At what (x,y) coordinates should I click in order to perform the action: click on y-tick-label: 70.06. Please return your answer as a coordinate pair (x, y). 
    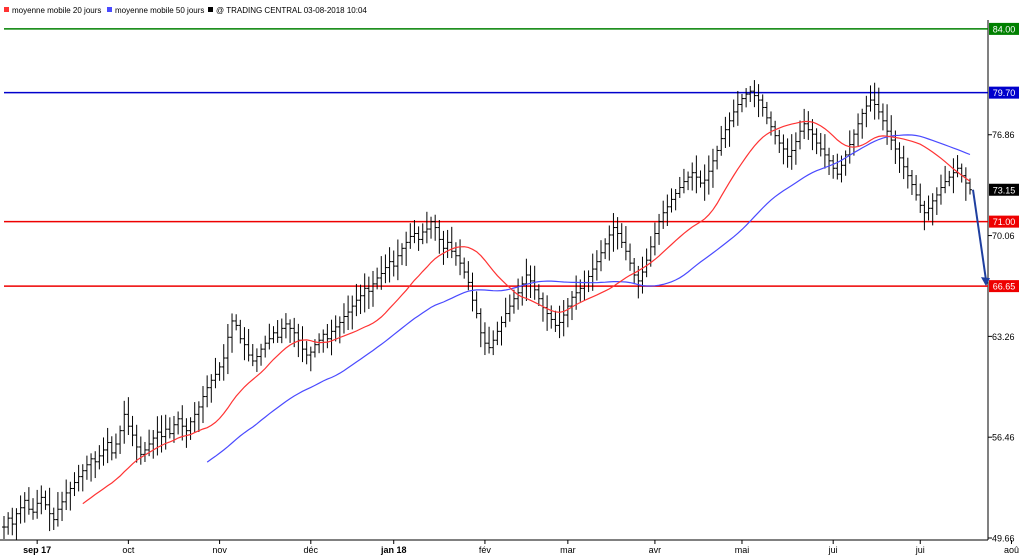
    Looking at the image, I should click on (1003, 236).